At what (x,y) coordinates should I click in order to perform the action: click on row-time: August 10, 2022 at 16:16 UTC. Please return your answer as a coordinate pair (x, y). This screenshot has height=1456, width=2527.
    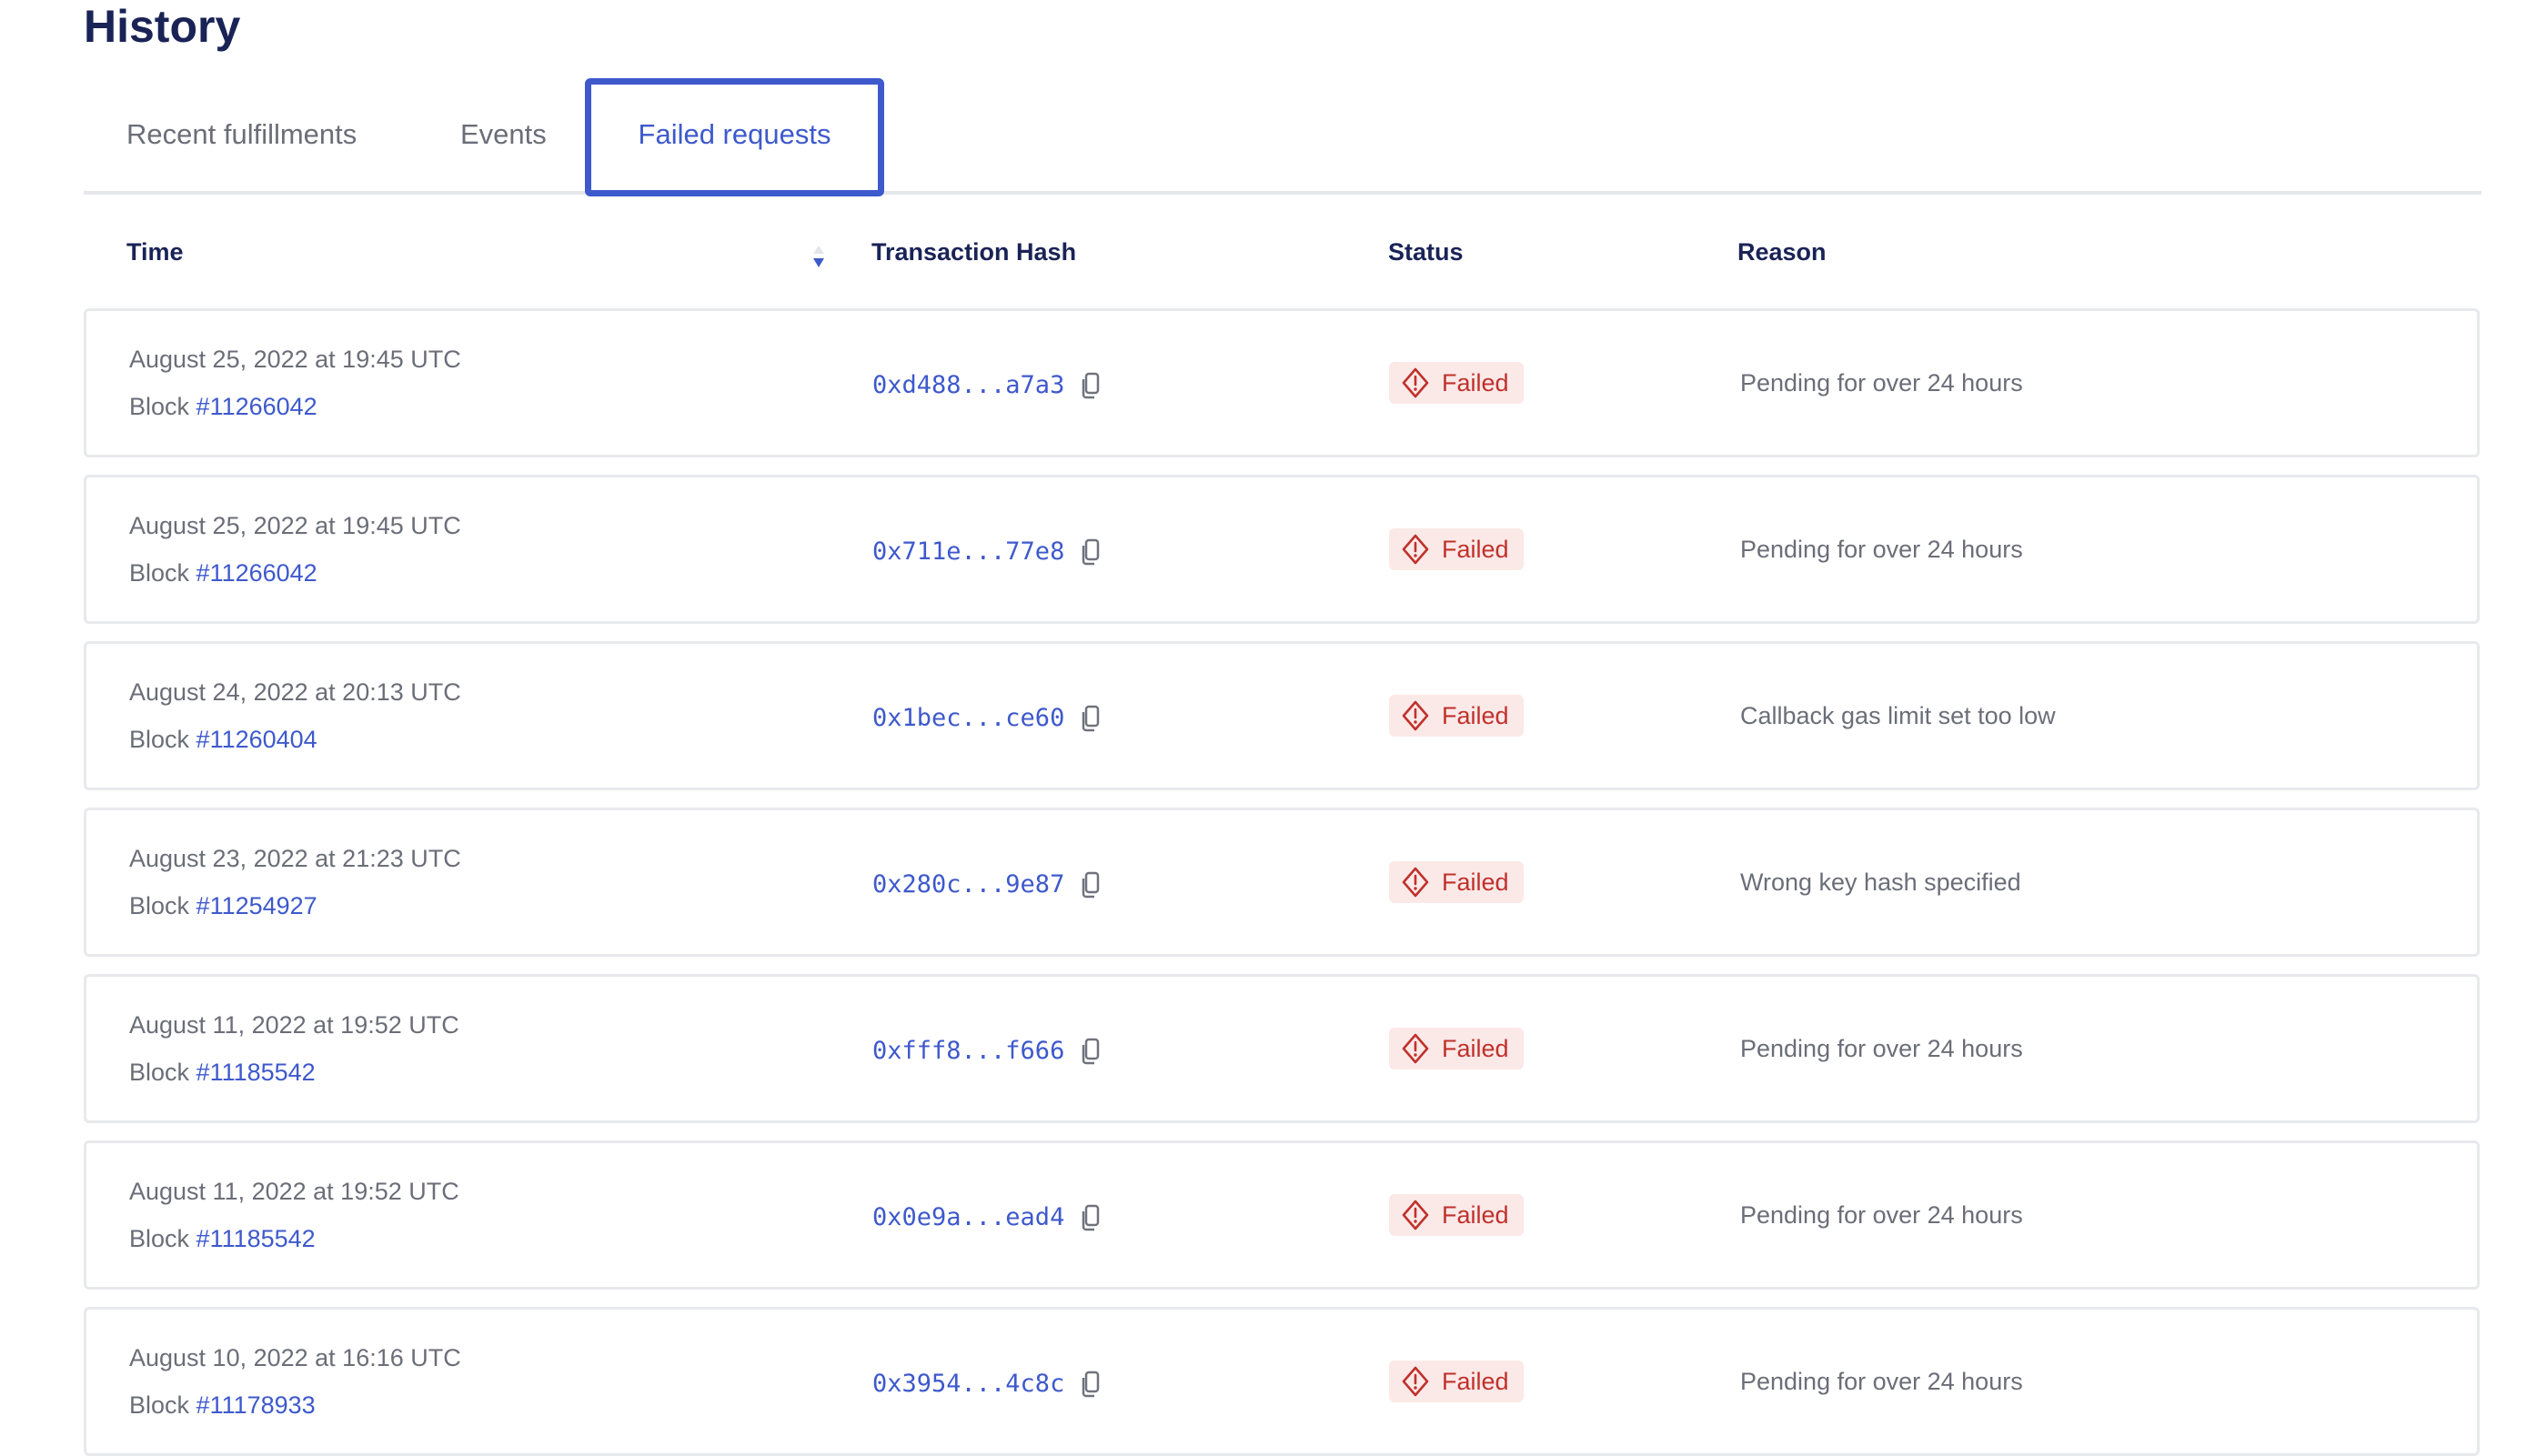
    Looking at the image, I should click on (295, 1358).